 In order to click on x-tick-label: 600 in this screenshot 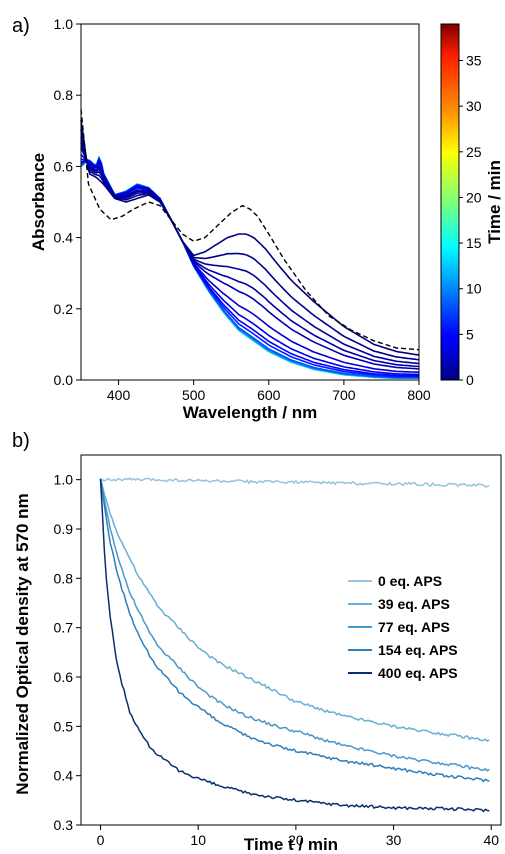, I will do `click(269, 395)`.